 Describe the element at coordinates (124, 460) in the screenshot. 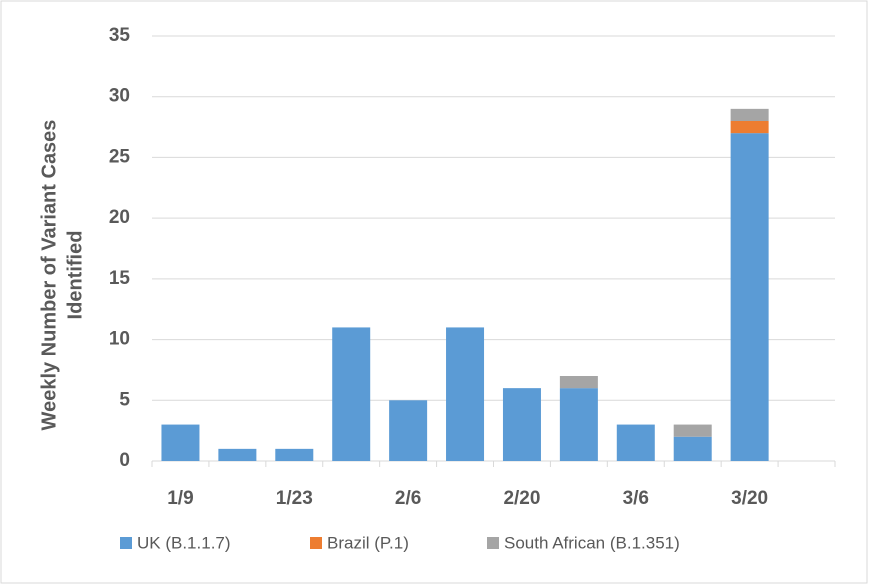

I see `y-tick-label: 0` at that location.